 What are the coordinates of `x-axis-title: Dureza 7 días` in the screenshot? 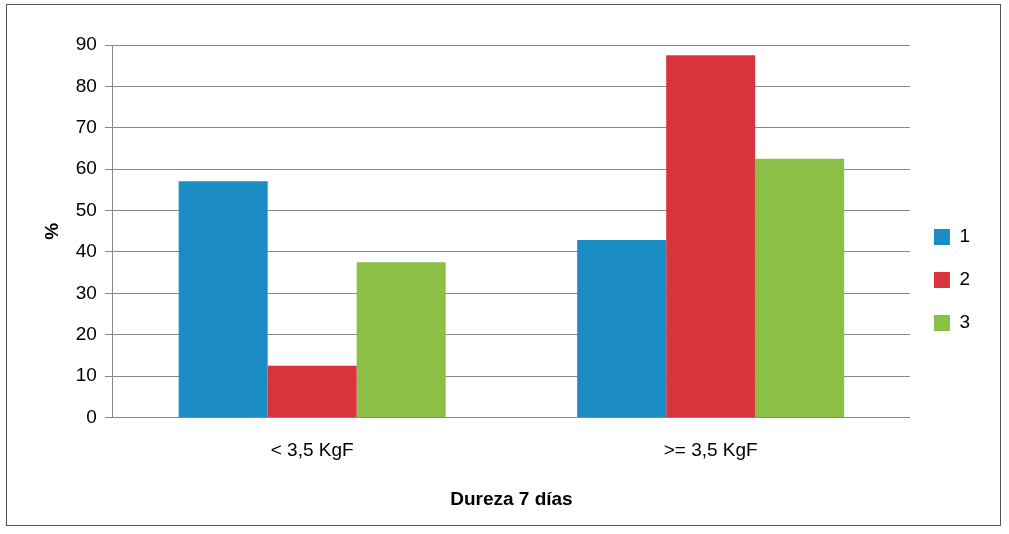 It's located at (511, 498).